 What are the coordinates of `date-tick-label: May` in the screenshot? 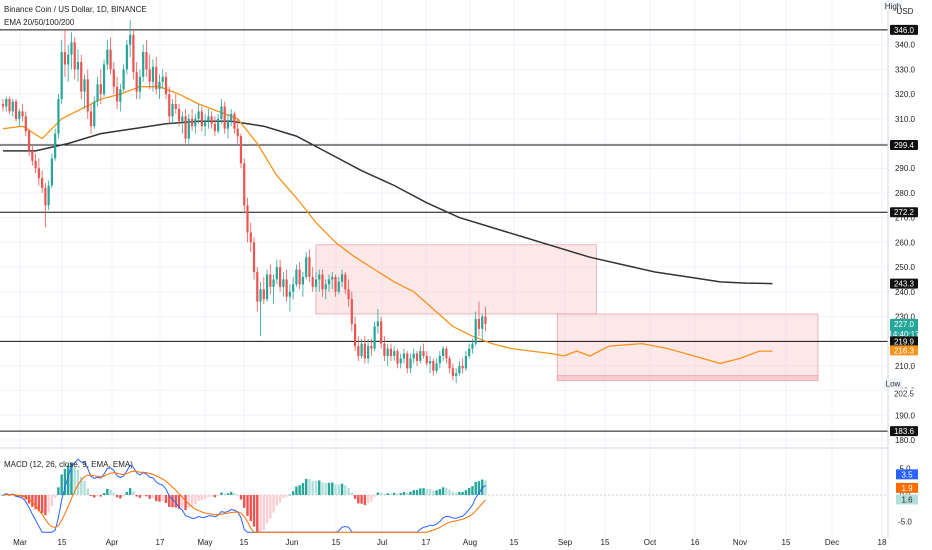 It's located at (204, 542).